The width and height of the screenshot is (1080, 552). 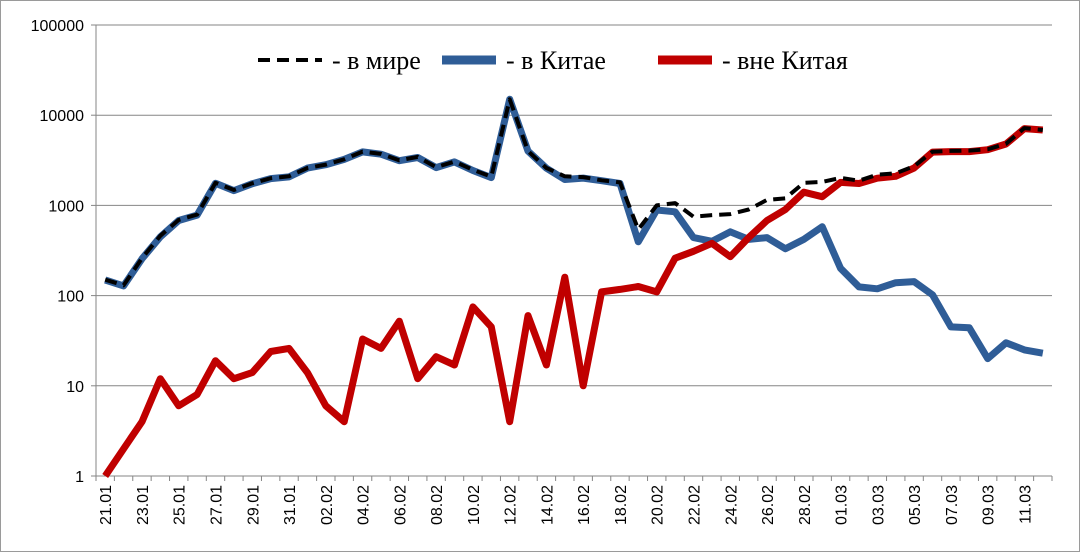 I want to click on x-tick-label: 08.02, so click(x=437, y=505).